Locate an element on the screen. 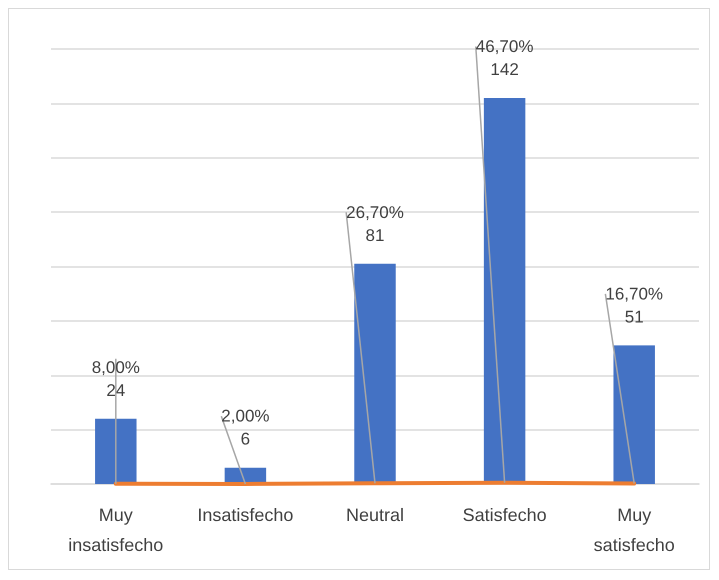 The image size is (719, 580). x-tick-label: Muy satisfecho is located at coordinates (634, 530).